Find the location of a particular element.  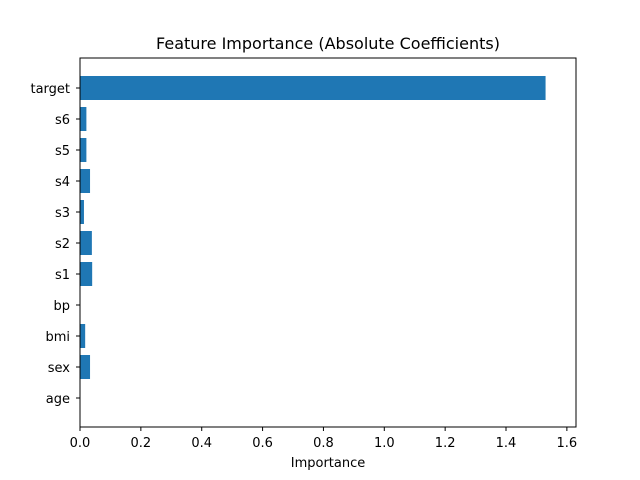

y-tick-label: sex is located at coordinates (59, 368).